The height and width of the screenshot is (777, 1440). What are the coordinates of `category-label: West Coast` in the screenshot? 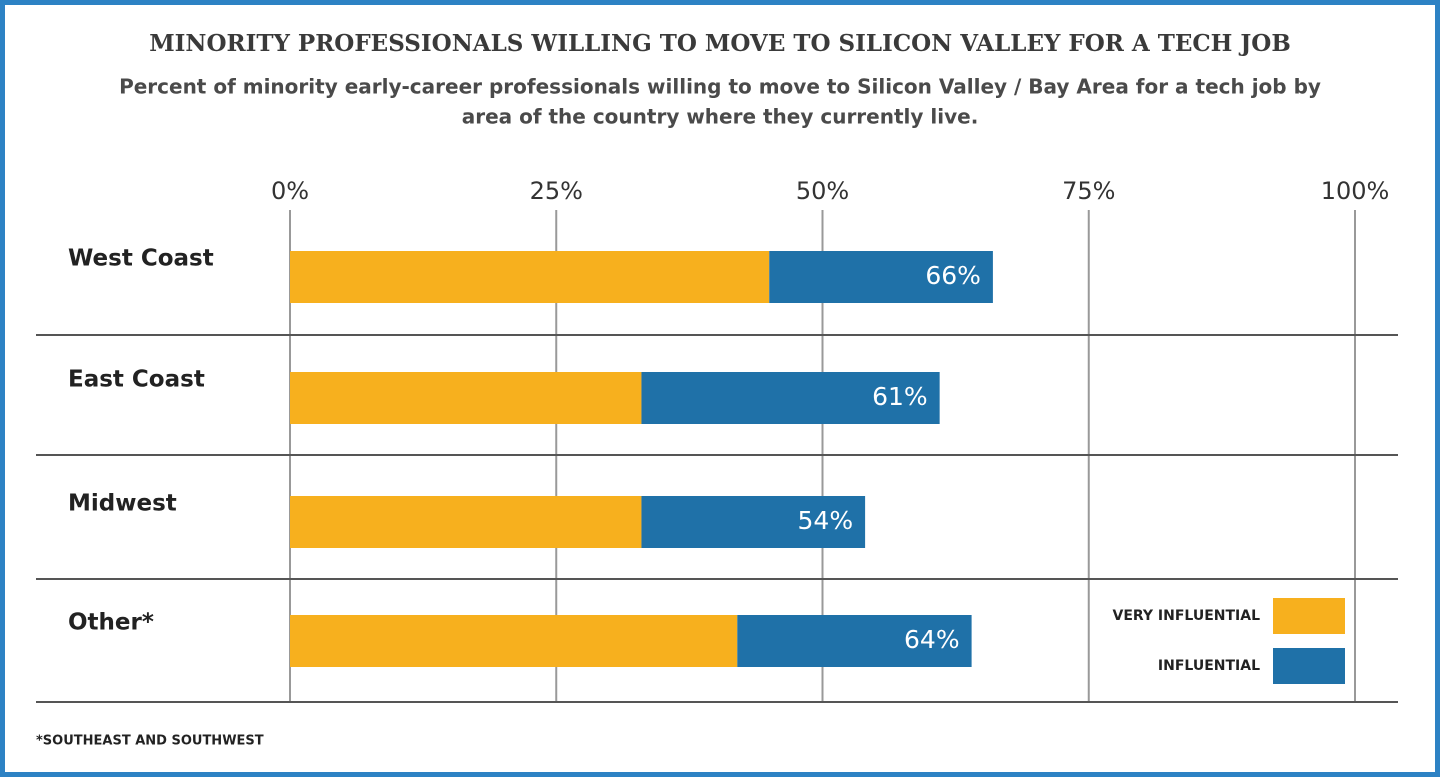 It's located at (141, 259).